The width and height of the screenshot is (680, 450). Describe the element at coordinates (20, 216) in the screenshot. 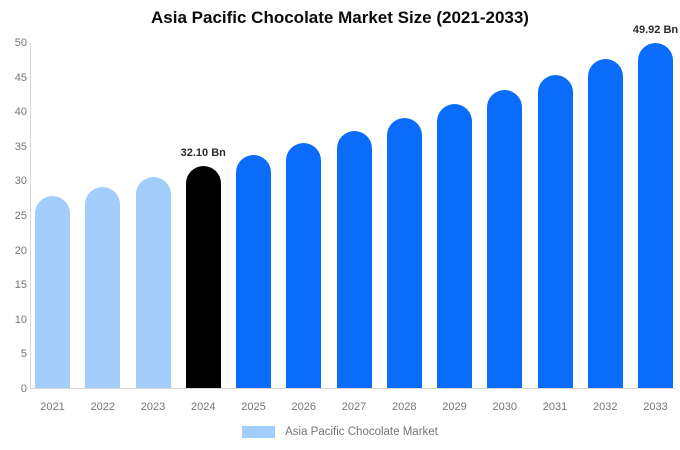

I see `y-tick-label-25: 25` at that location.